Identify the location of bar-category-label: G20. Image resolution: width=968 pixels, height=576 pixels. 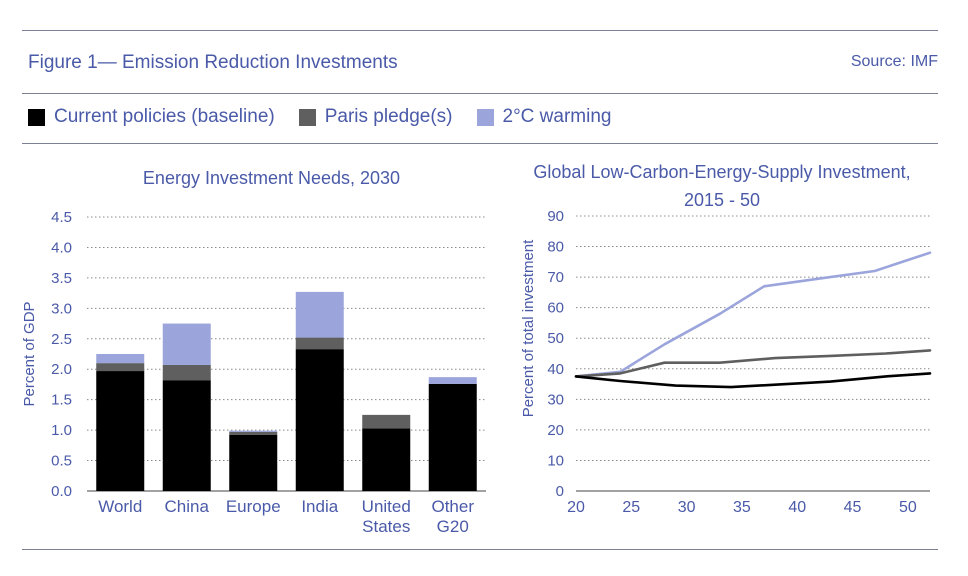
(453, 526).